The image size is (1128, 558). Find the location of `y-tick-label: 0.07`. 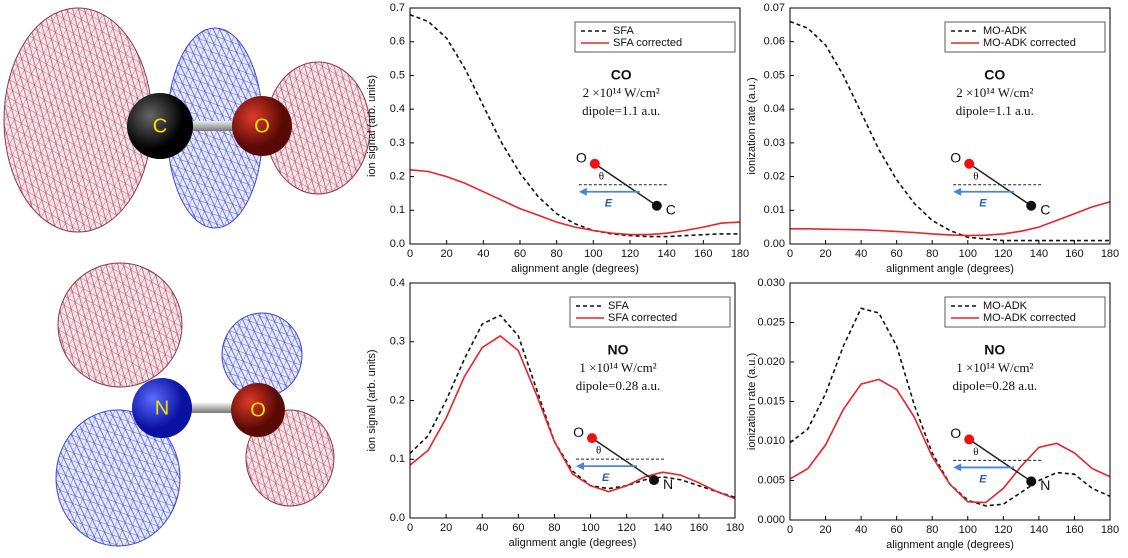

y-tick-label: 0.07 is located at coordinates (774, 8).